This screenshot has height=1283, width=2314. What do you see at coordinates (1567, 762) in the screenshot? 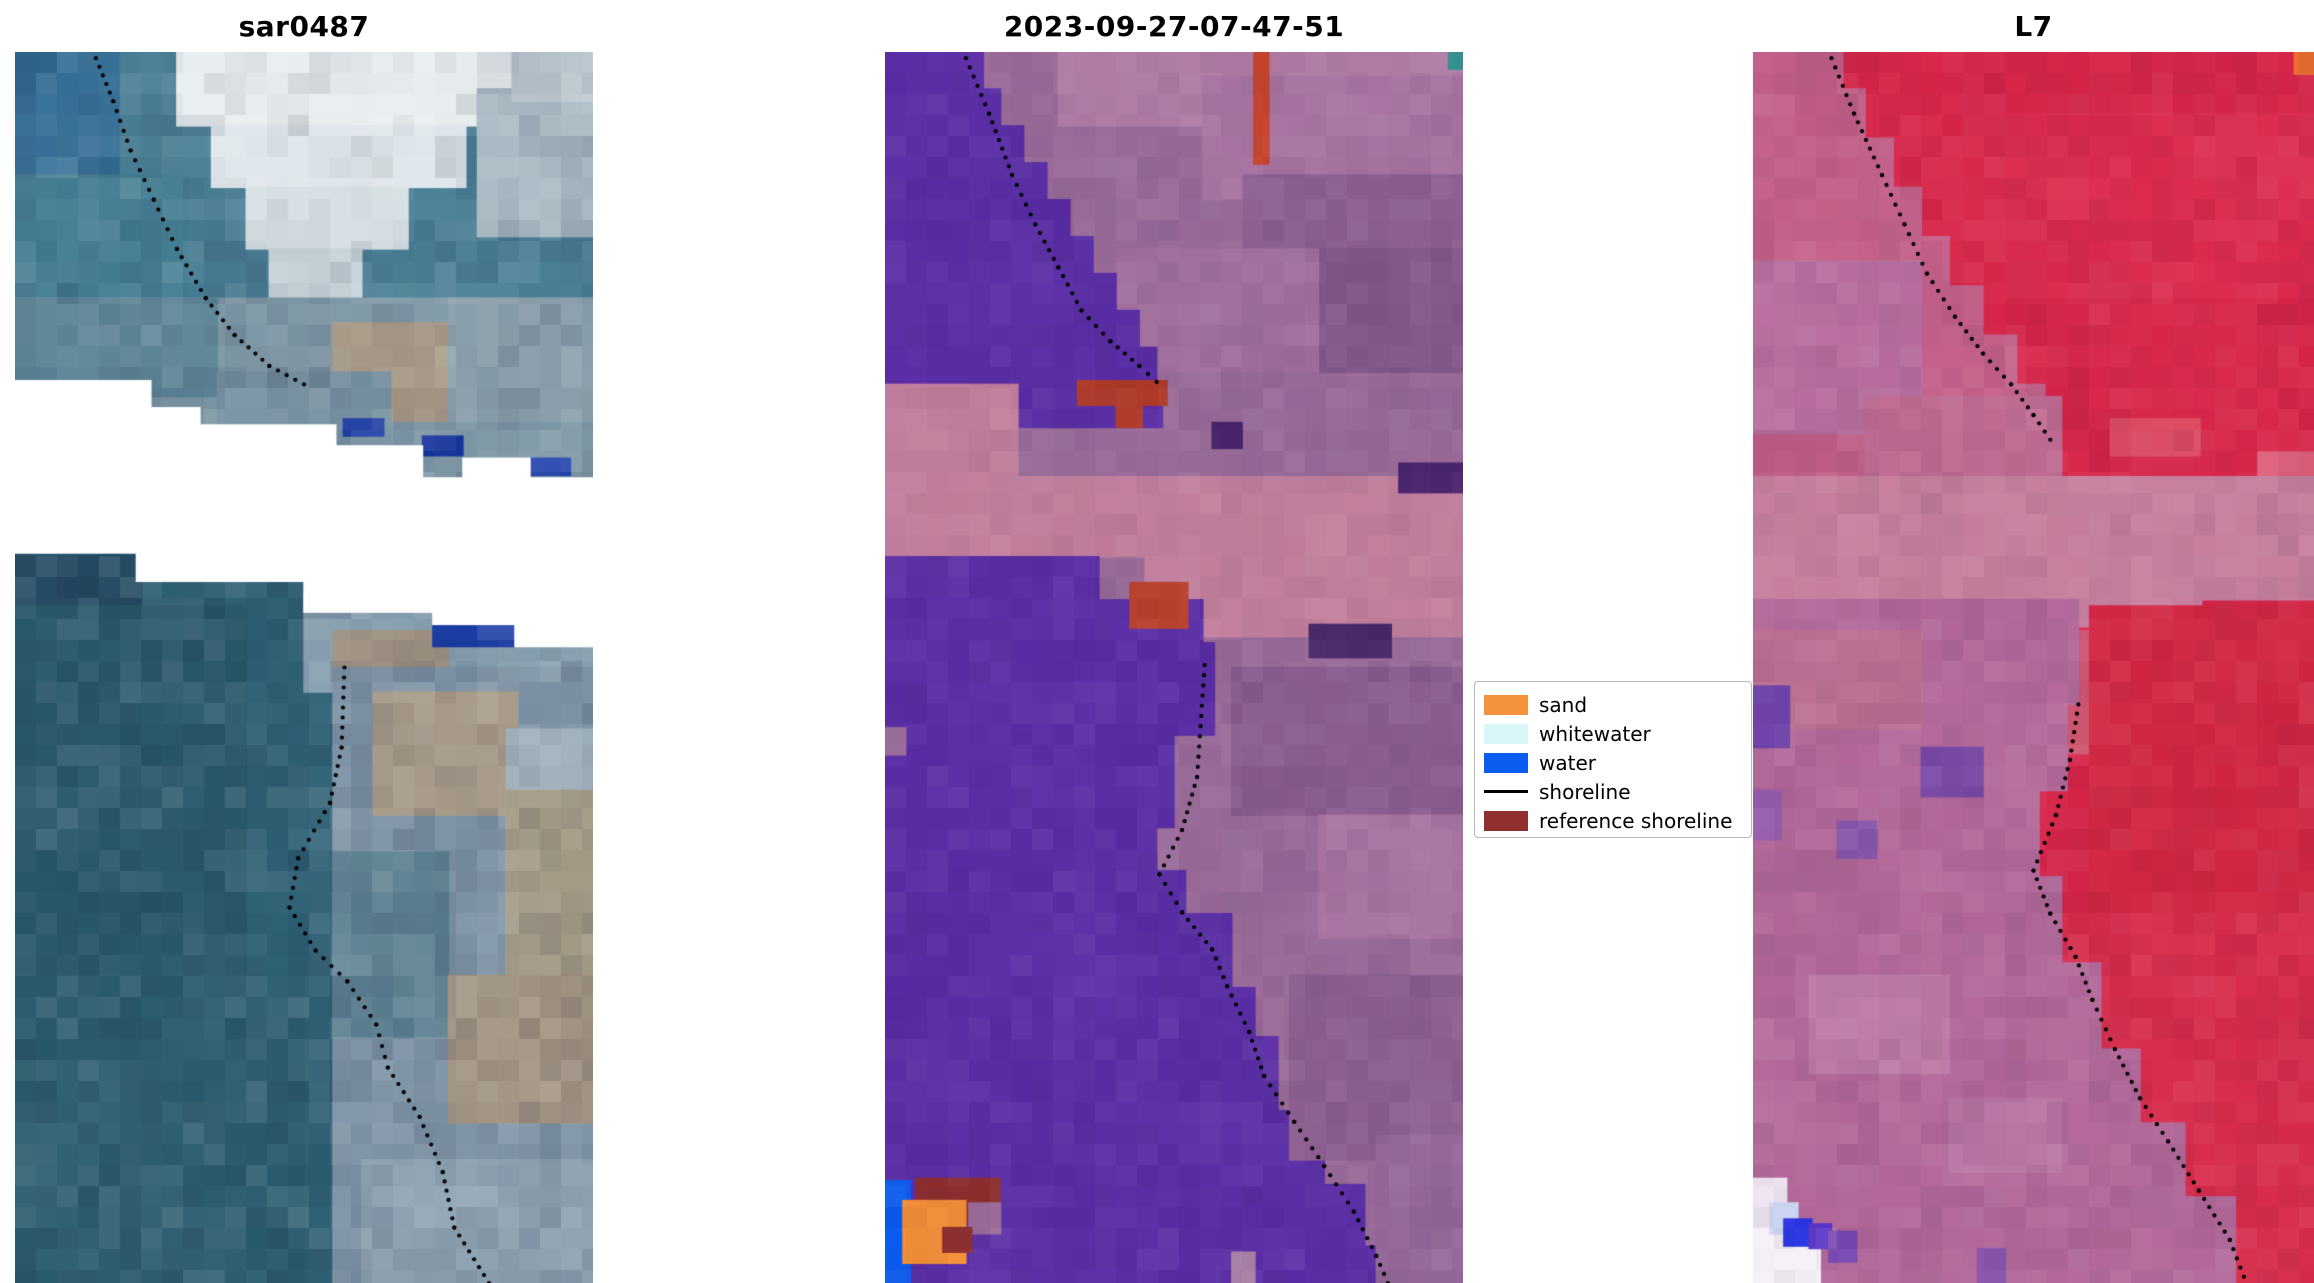
I see `legend-label-water: water` at bounding box center [1567, 762].